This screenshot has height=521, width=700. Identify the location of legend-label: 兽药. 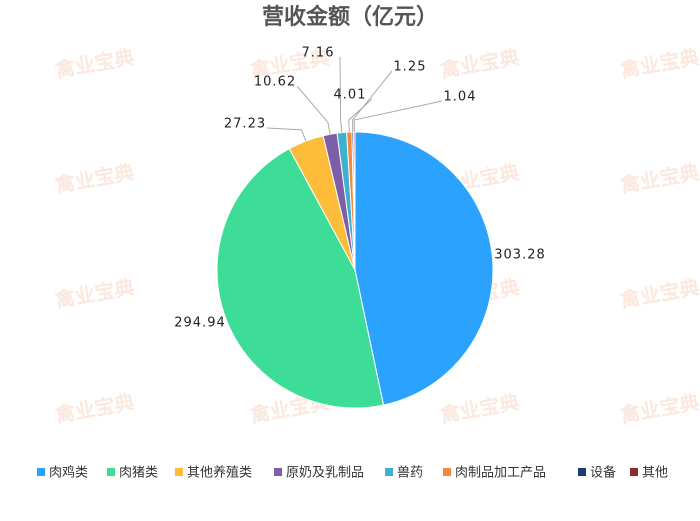
(410, 473).